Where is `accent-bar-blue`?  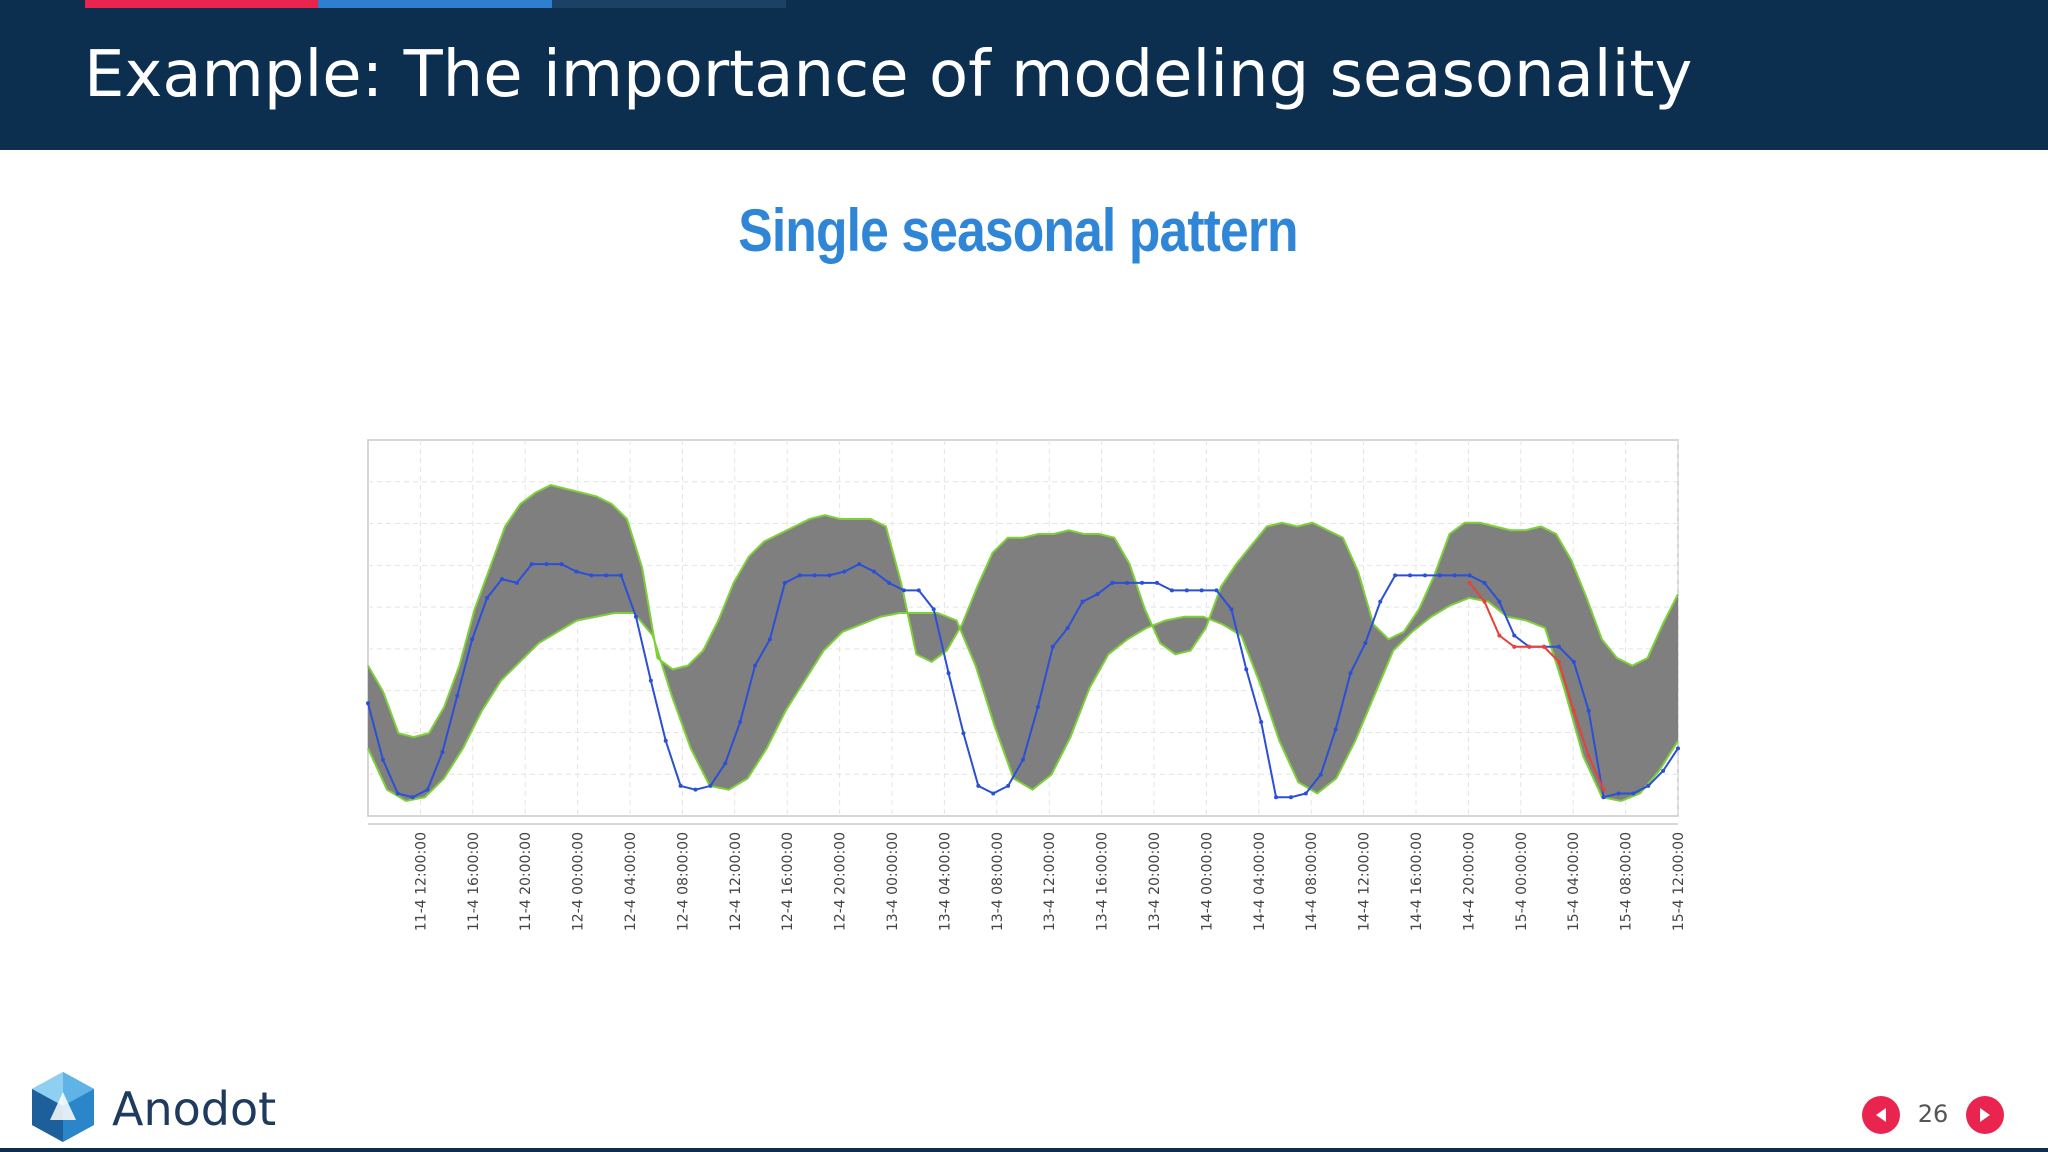
accent-bar-blue is located at coordinates (435, 4).